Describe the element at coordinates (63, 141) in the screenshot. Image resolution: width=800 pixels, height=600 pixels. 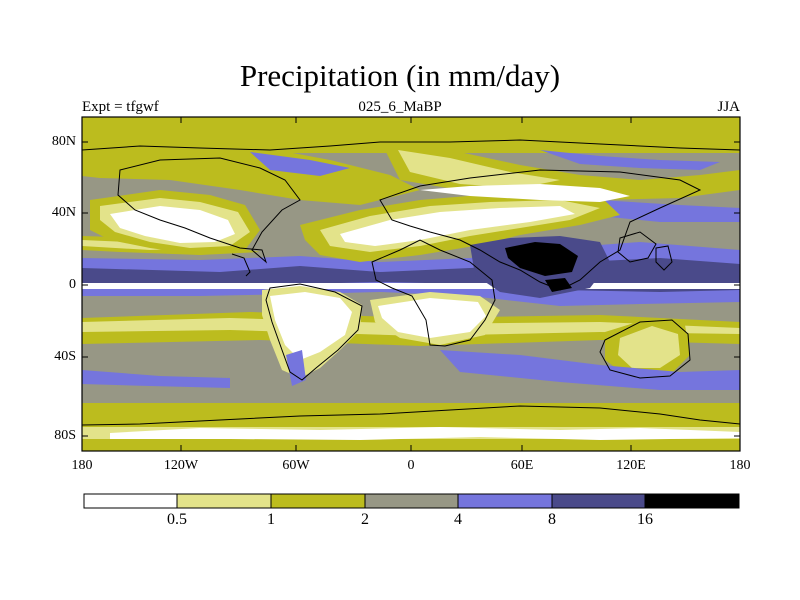
I see `lat-label-80n: 80N` at that location.